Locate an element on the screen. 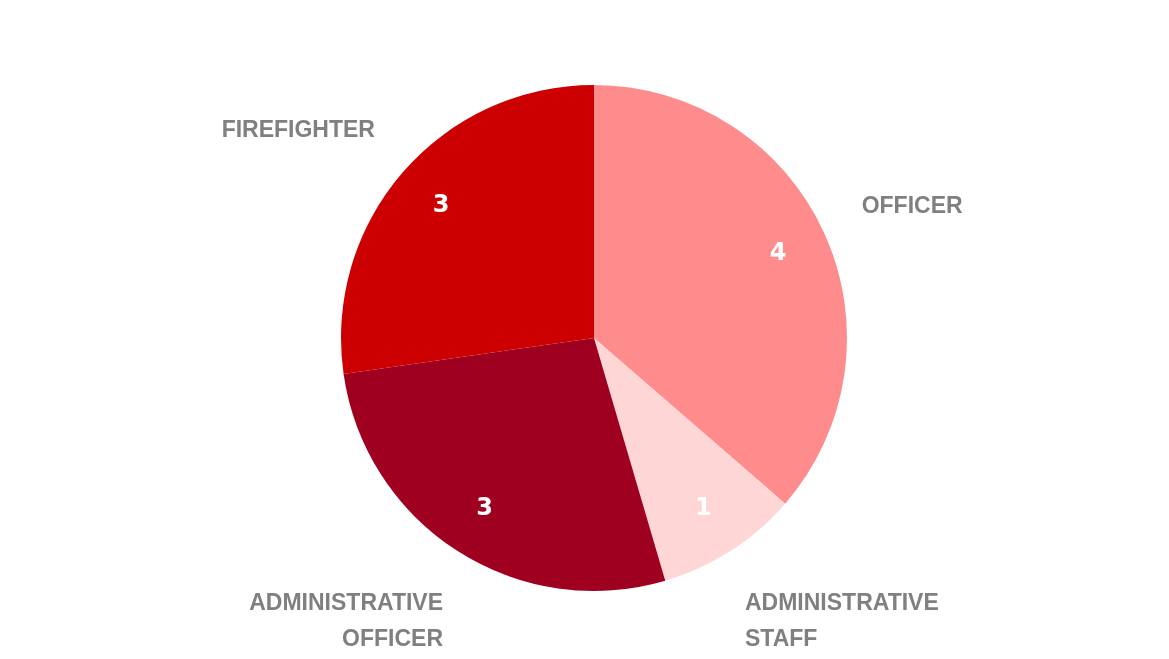 Image resolution: width=1169 pixels, height=659 pixels. slice-label: ADMINISTRATIVE STAFF is located at coordinates (841, 620).